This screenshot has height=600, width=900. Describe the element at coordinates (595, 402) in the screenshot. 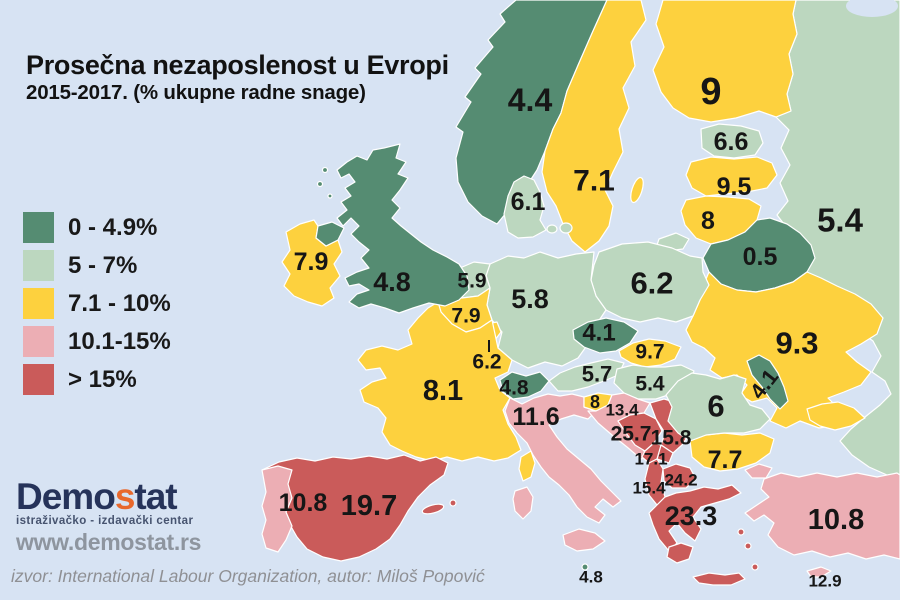

I see `value-label-slovenia: 8` at that location.